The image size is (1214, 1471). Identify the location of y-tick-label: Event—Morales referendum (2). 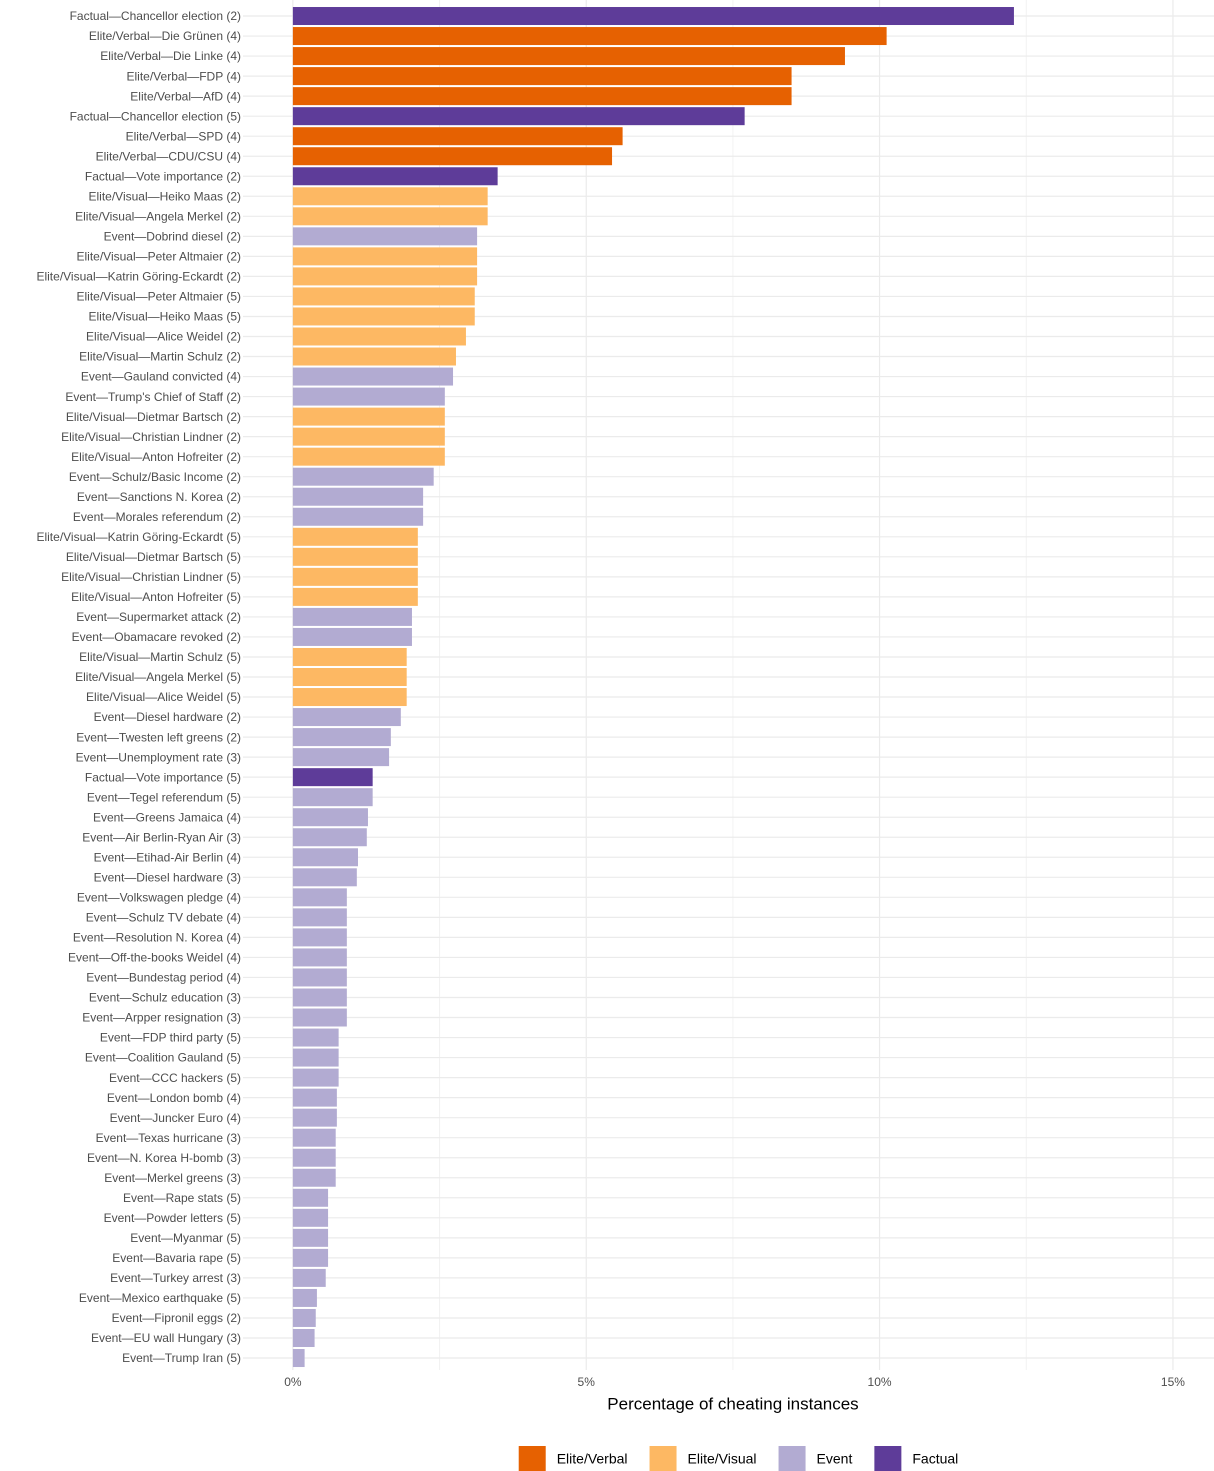
(157, 517).